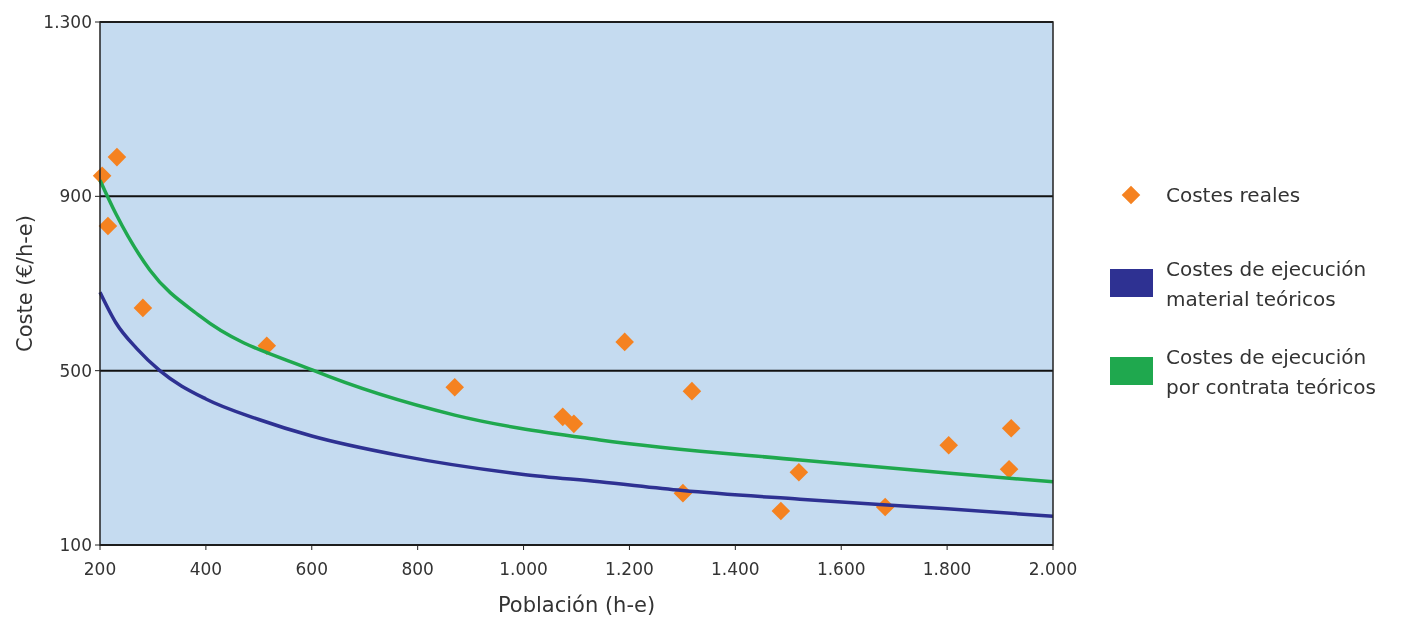  I want to click on x-axis-title: Población (h-e), so click(576, 605).